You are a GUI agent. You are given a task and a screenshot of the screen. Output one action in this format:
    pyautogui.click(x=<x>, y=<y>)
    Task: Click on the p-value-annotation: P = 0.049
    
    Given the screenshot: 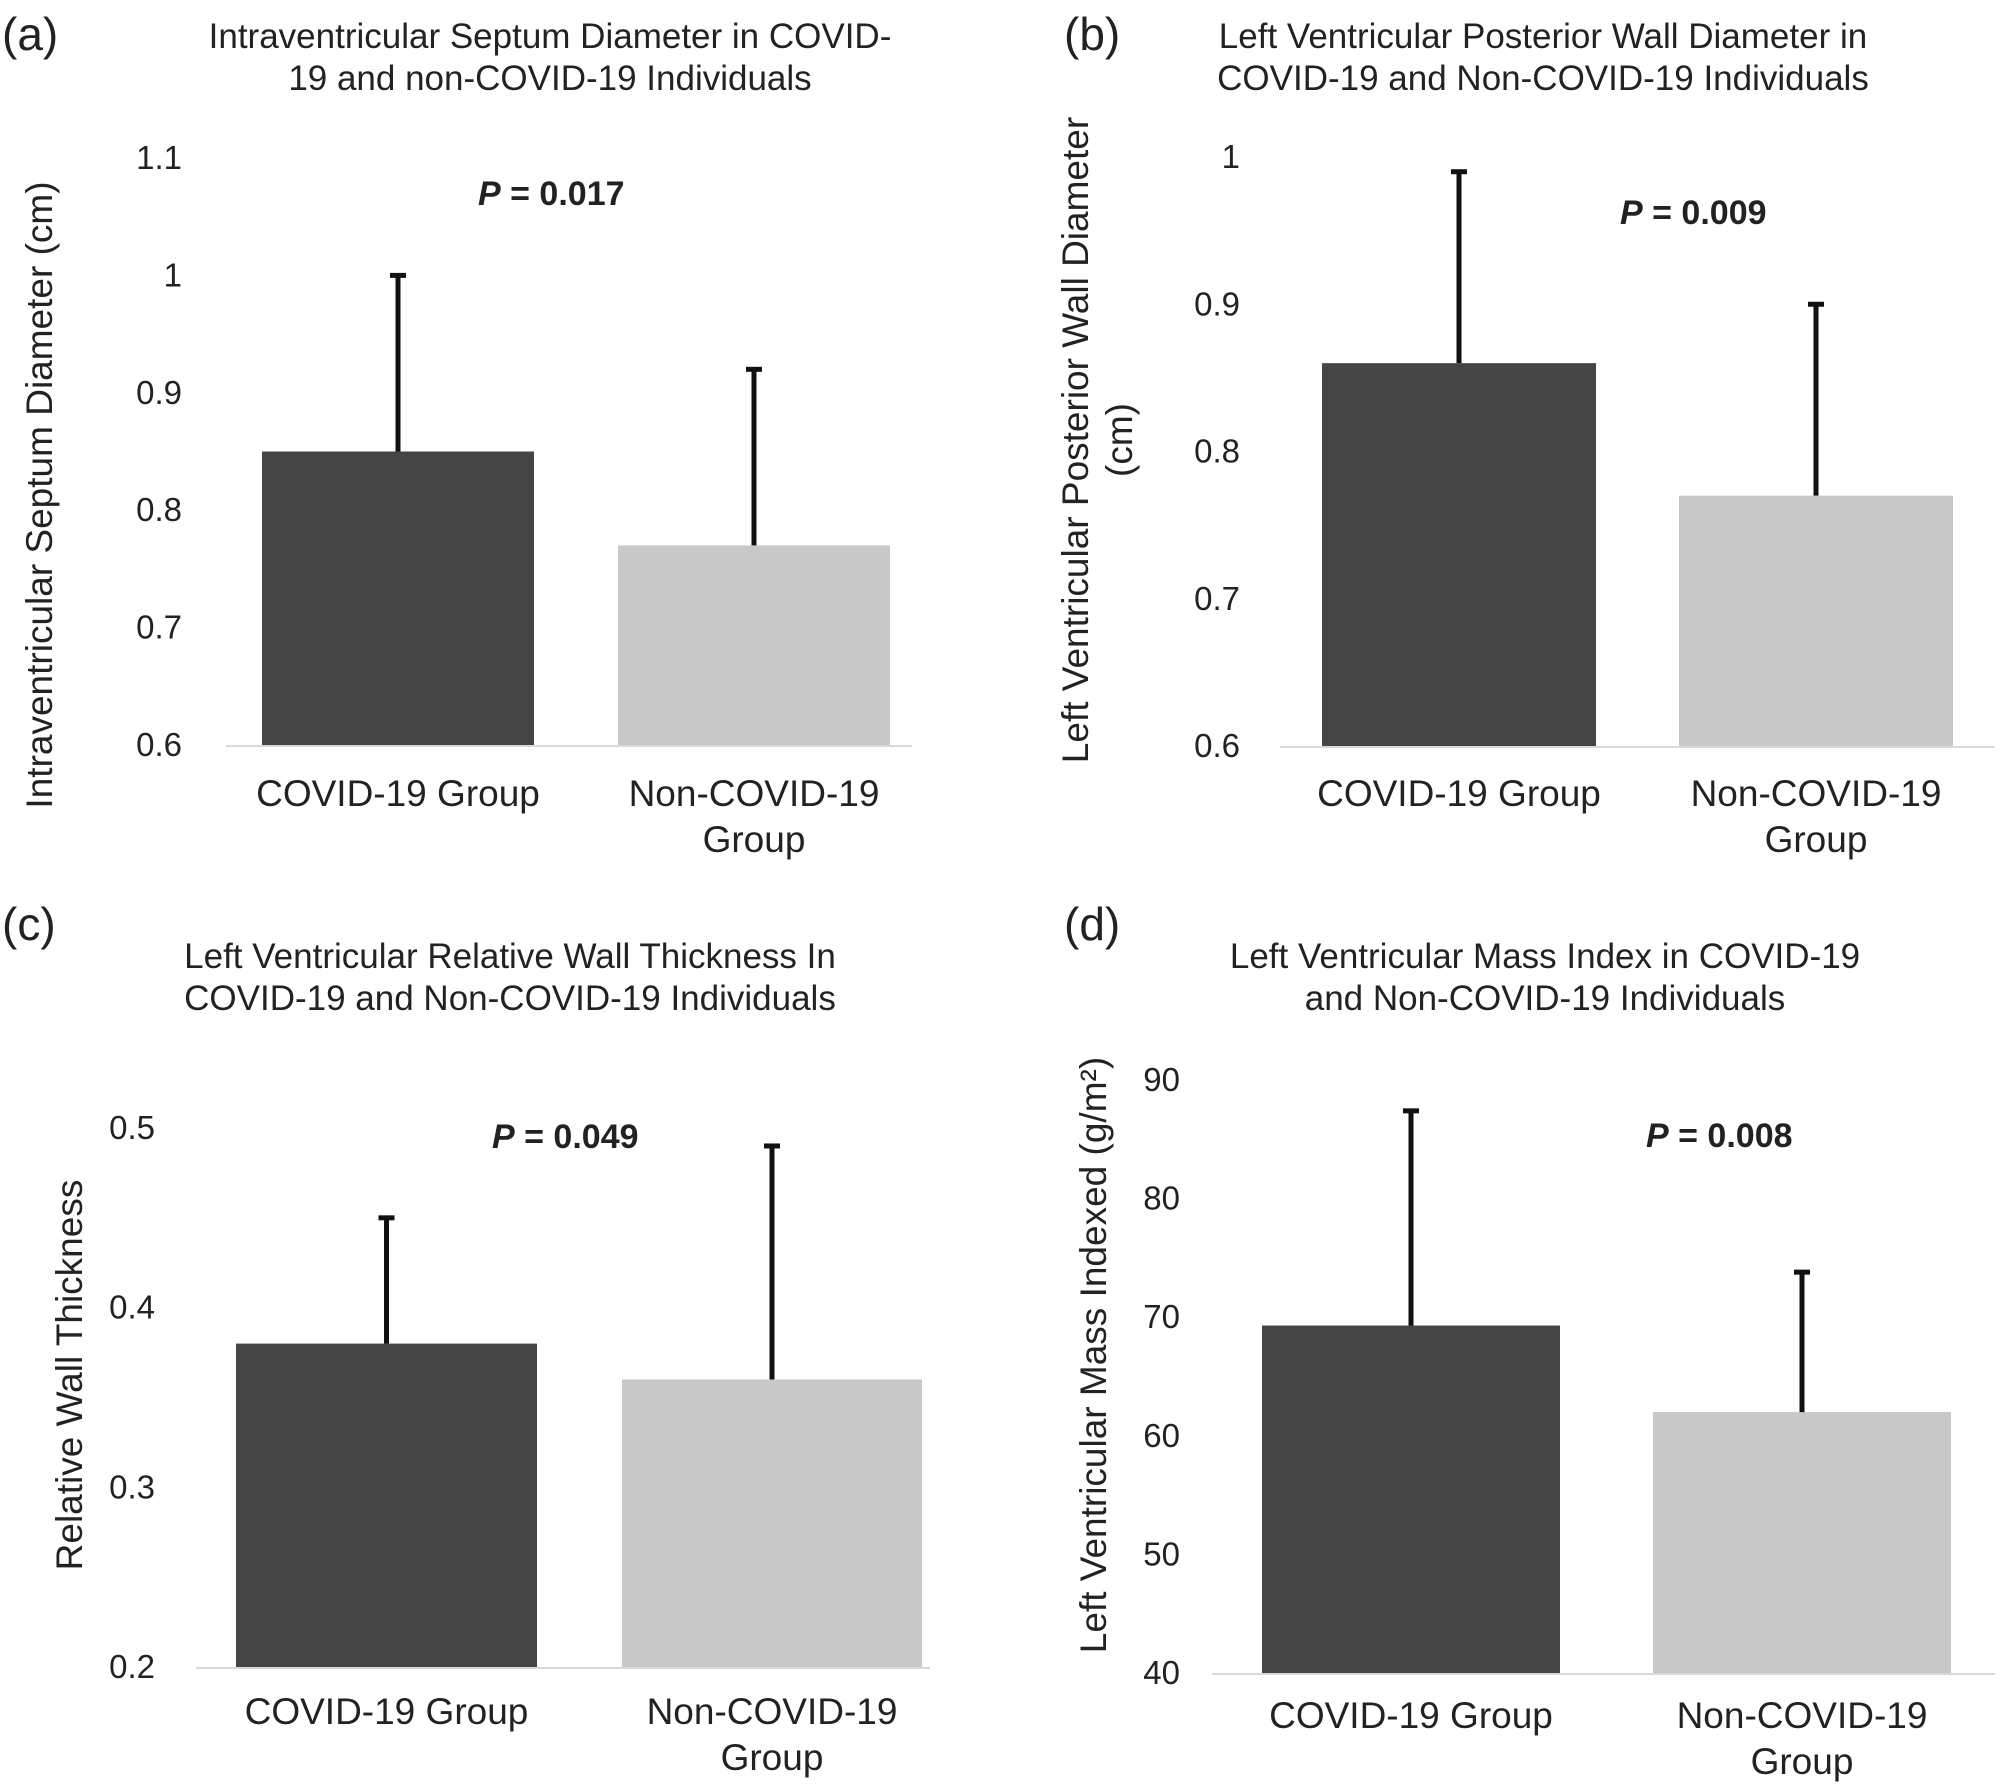 What is the action you would take?
    pyautogui.click(x=565, y=1137)
    